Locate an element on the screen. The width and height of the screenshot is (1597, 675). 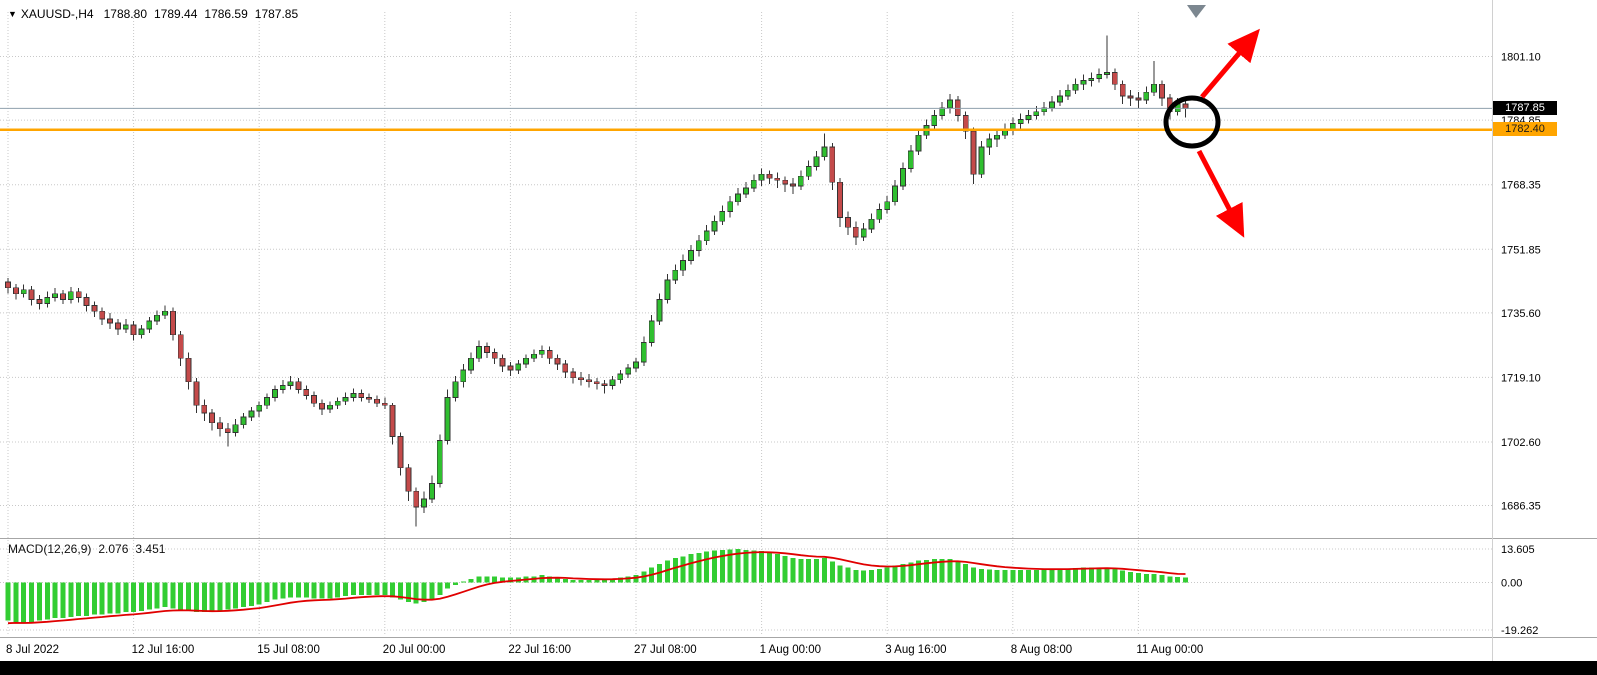
chart-shift-marker-icon is located at coordinates (1196, 11).